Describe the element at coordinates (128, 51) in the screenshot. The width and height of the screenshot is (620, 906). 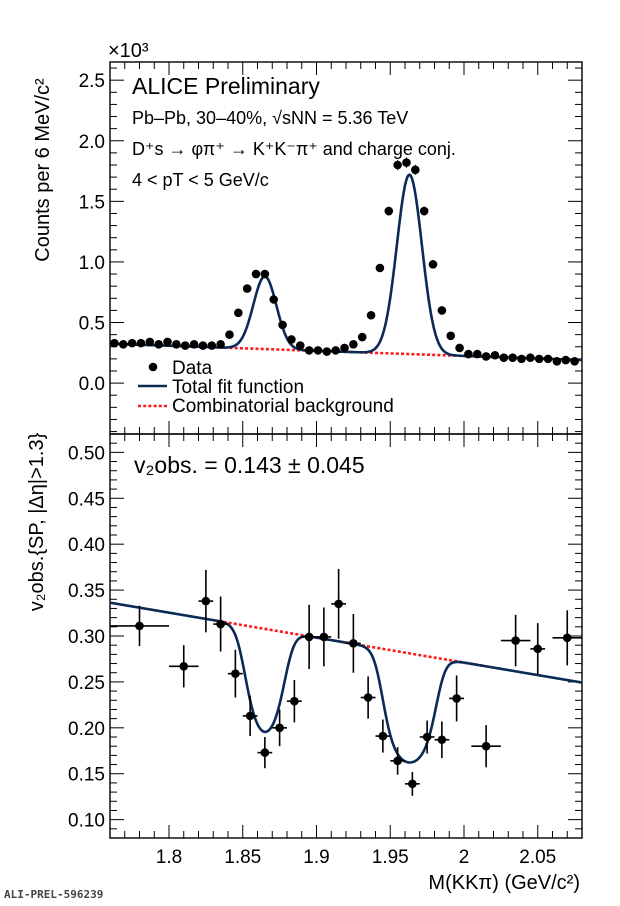
I see `exponent-label: ×10³` at that location.